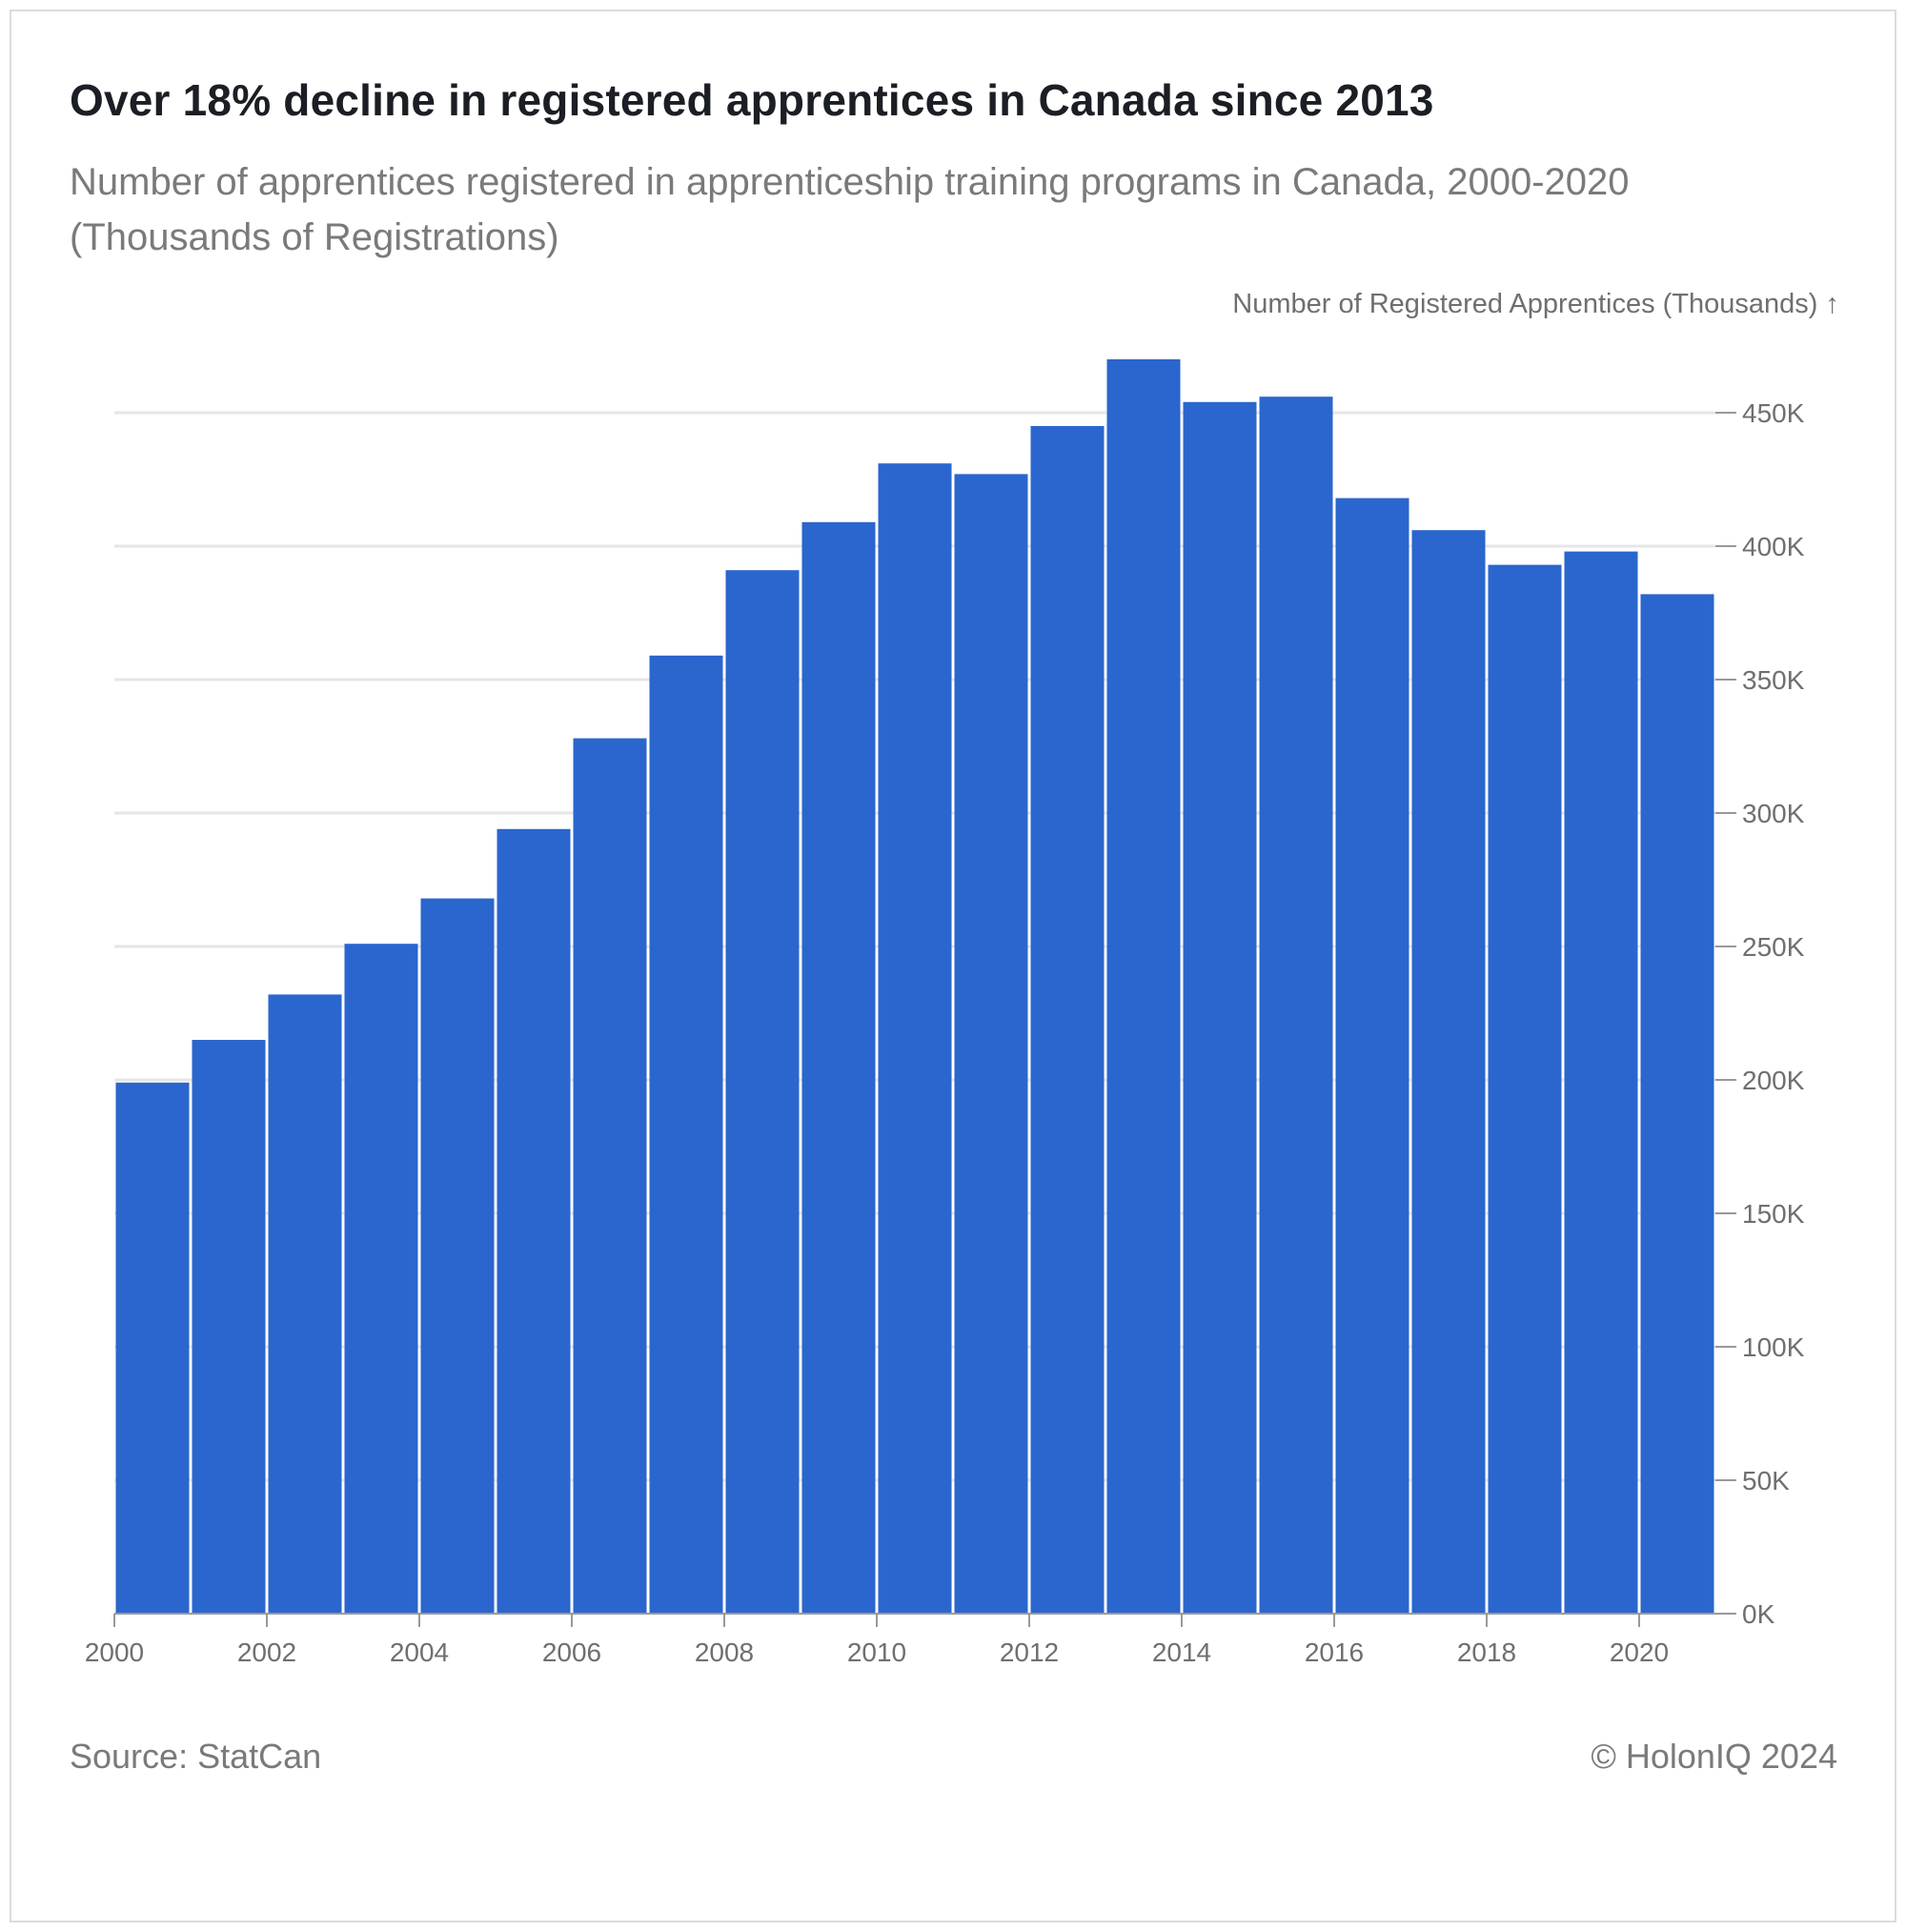 This screenshot has height=1932, width=1906. I want to click on x-tick-label: 2006, so click(572, 1652).